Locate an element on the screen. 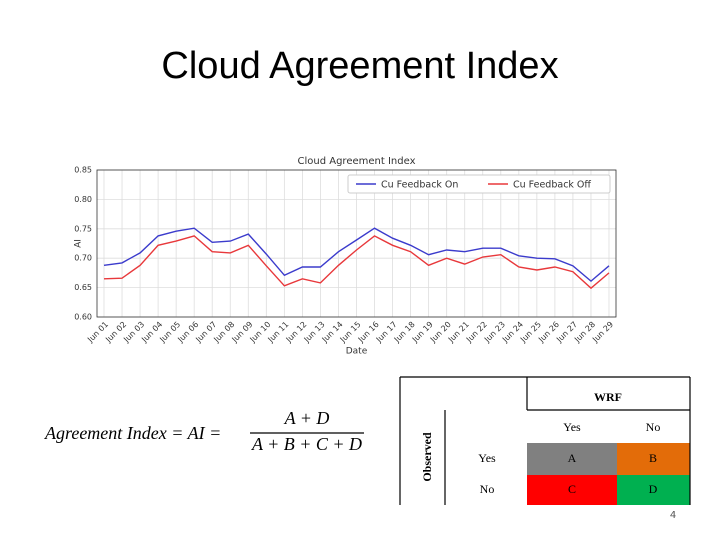 The height and width of the screenshot is (540, 720). cell-label: D is located at coordinates (653, 489).